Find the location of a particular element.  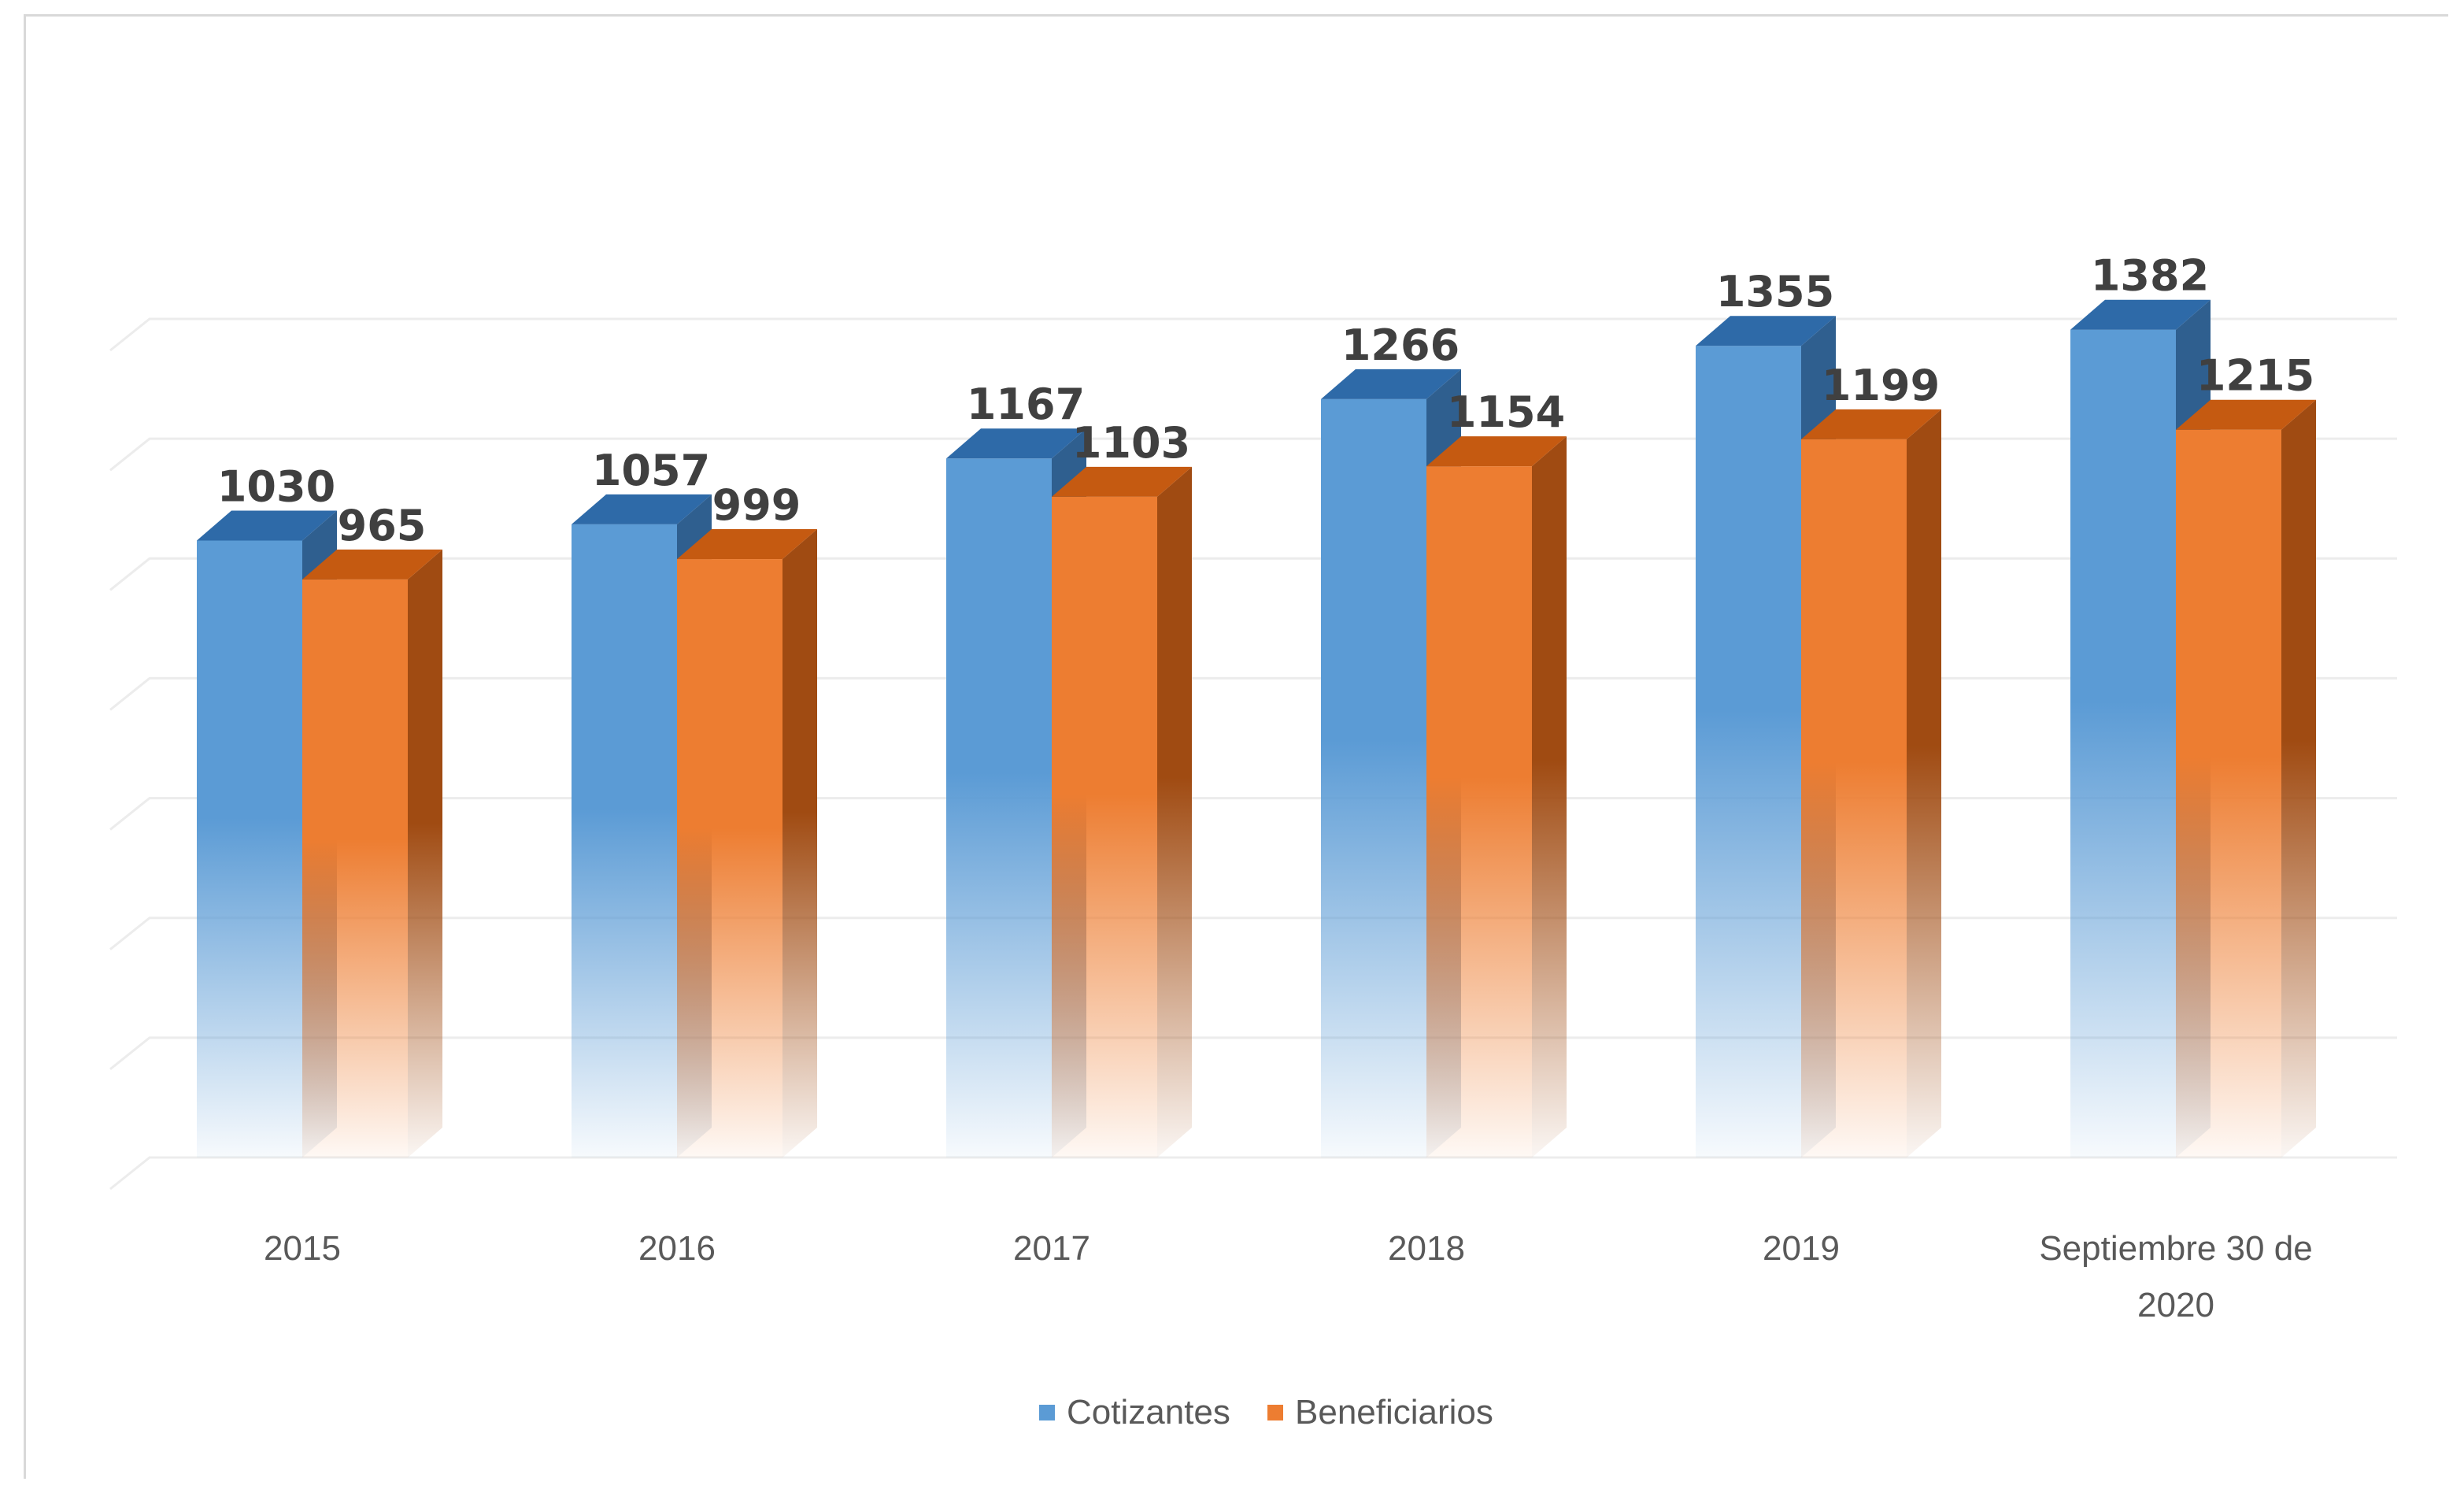

legend-swatch-cotizantes is located at coordinates (1047, 1412).